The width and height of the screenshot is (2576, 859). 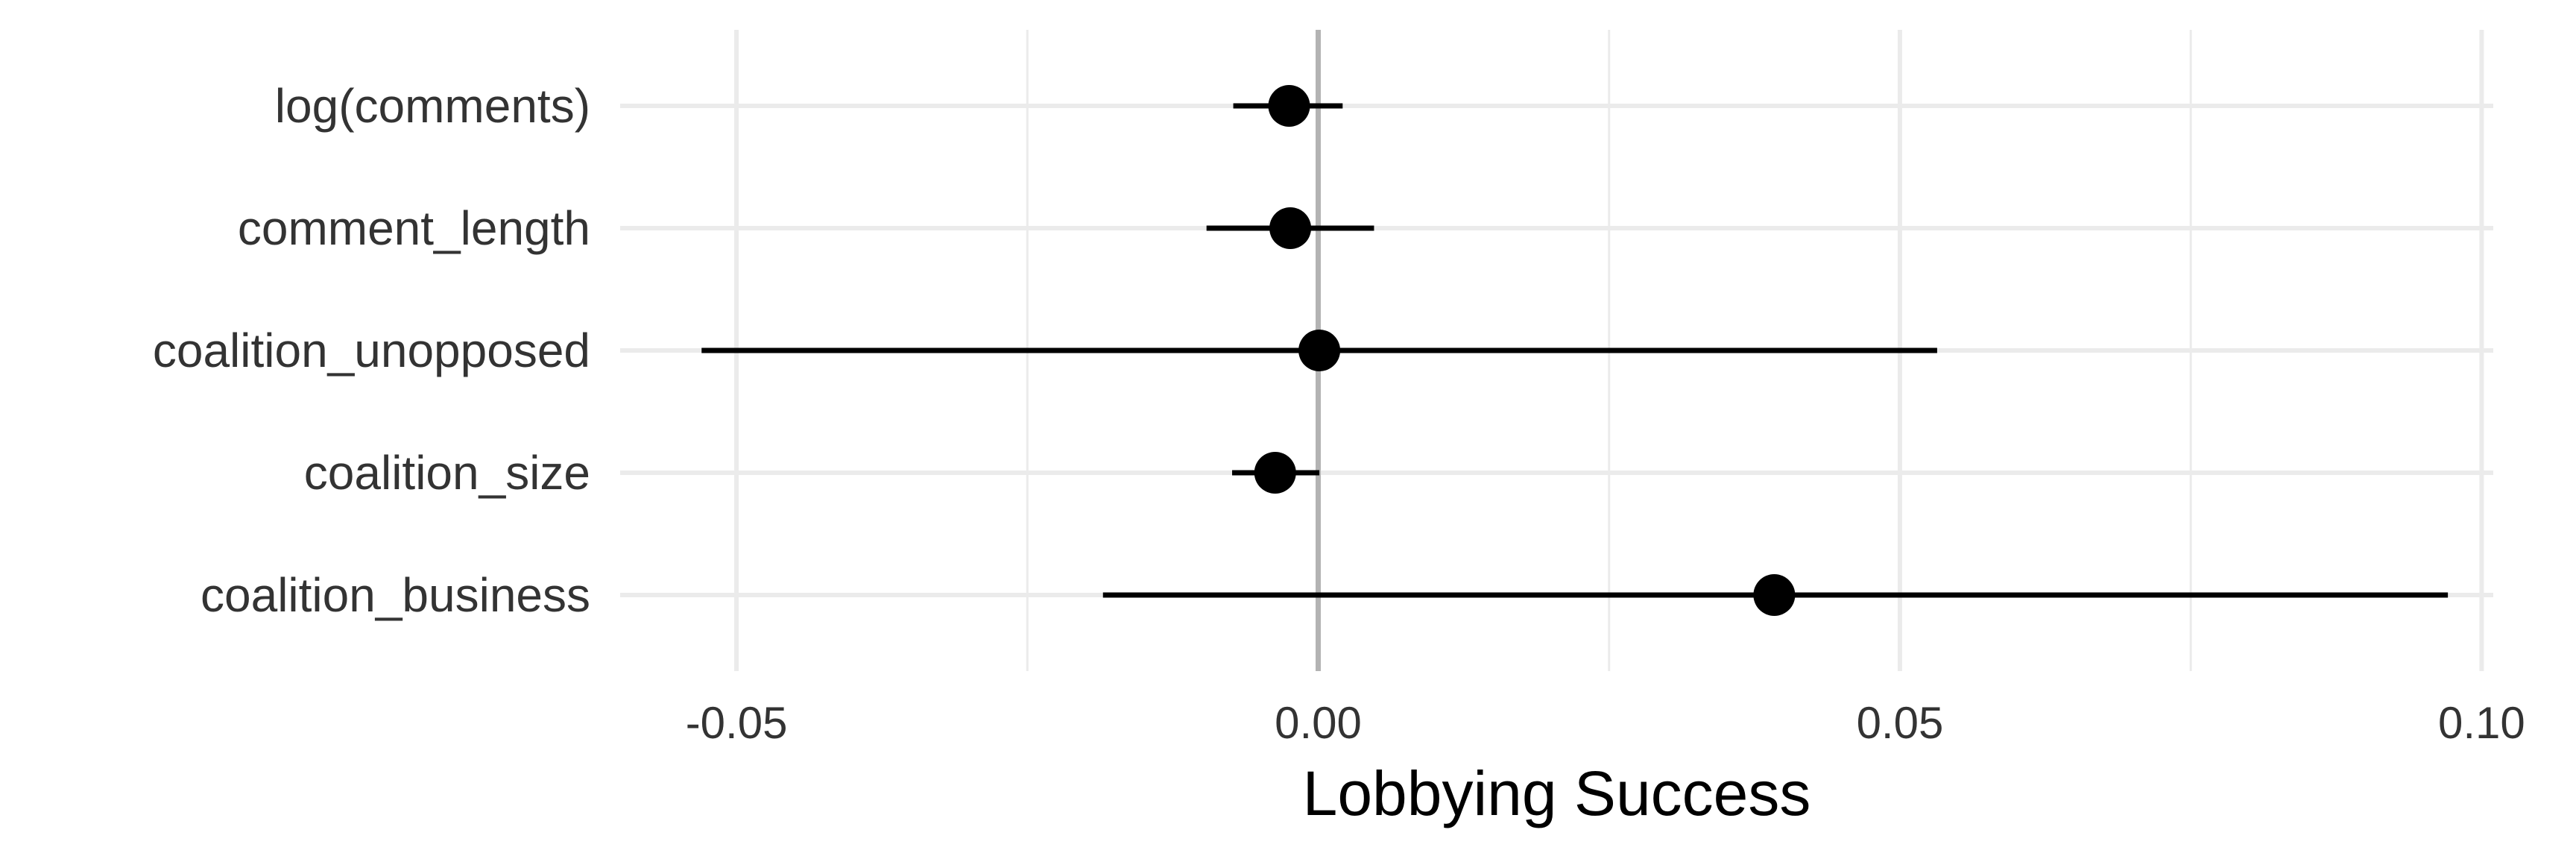 What do you see at coordinates (433, 106) in the screenshot?
I see `y-tick-label: log(comments)` at bounding box center [433, 106].